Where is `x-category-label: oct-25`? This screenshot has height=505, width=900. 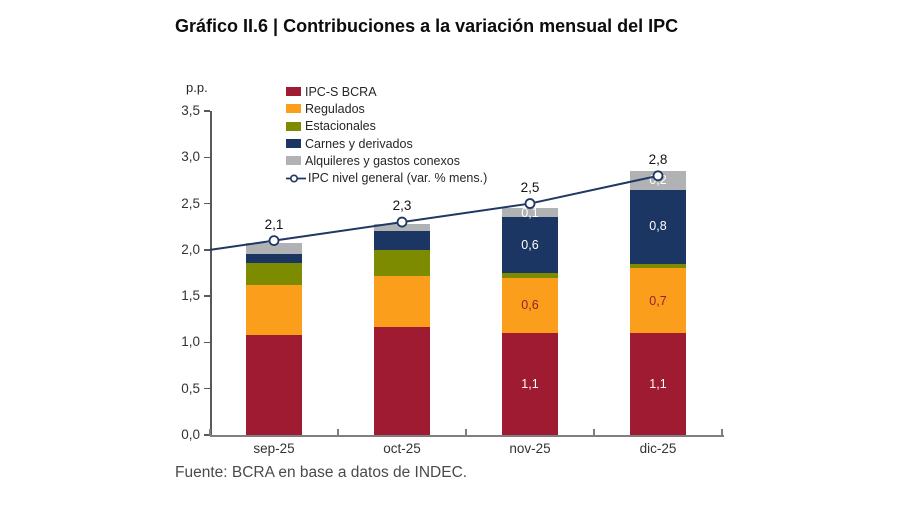
x-category-label: oct-25 is located at coordinates (402, 448).